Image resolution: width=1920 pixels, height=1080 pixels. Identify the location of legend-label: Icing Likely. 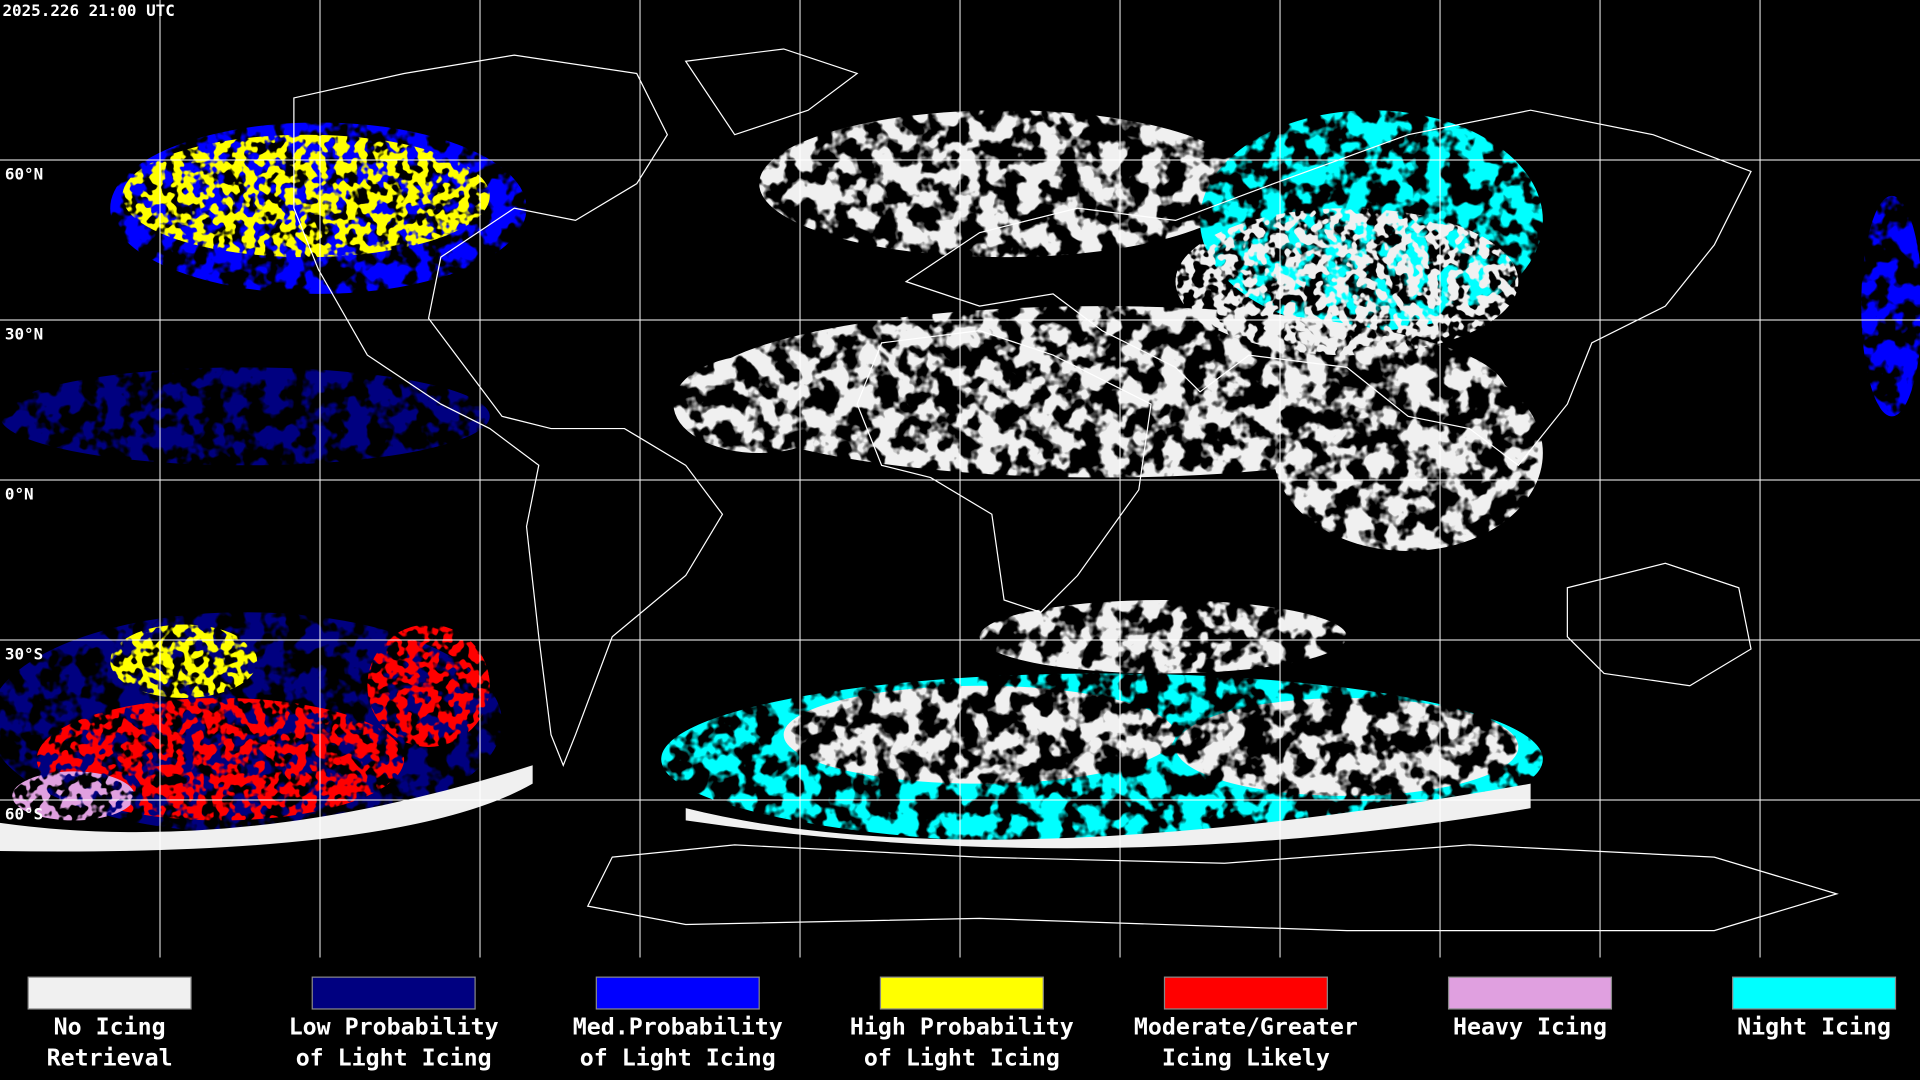
(1246, 1057).